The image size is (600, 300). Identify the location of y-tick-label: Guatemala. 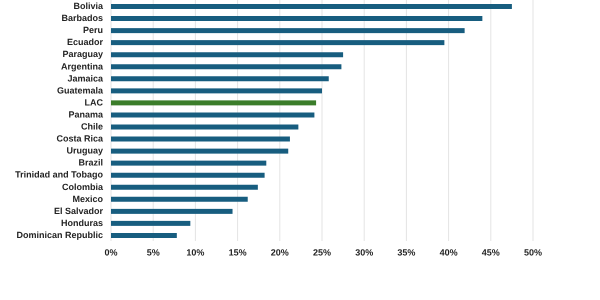
(80, 90).